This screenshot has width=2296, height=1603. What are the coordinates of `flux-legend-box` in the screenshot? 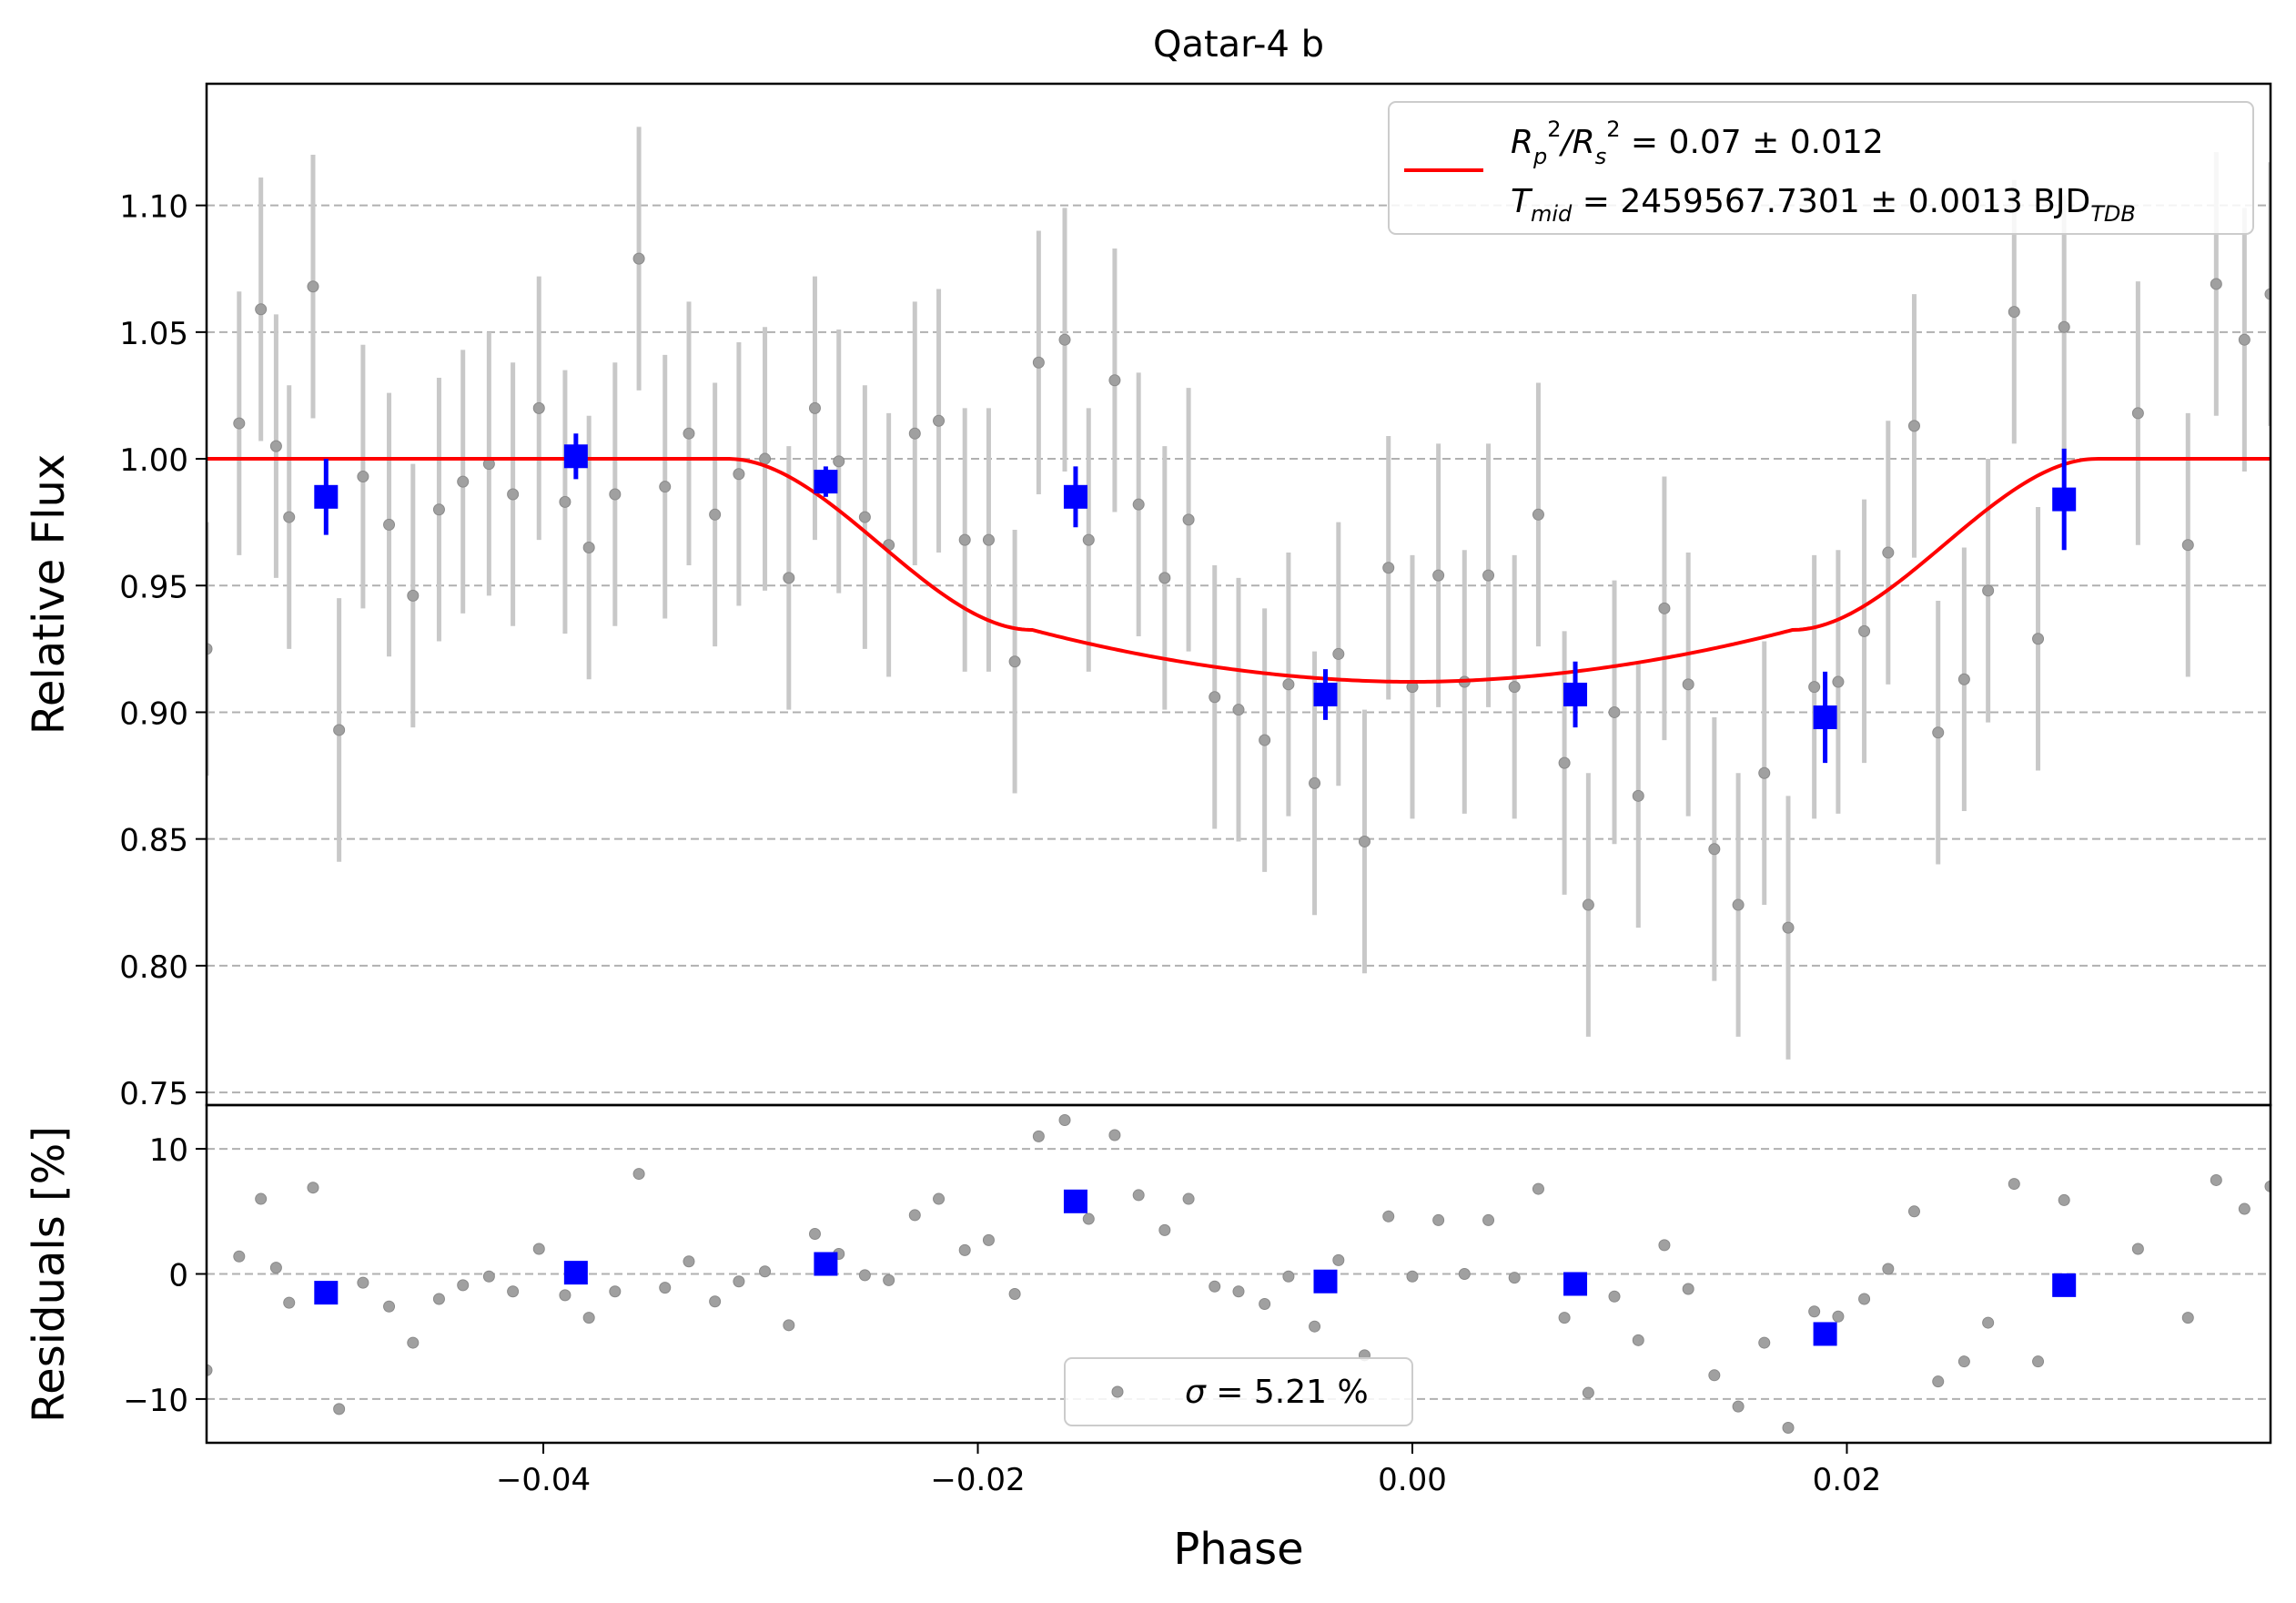 It's located at (1821, 168).